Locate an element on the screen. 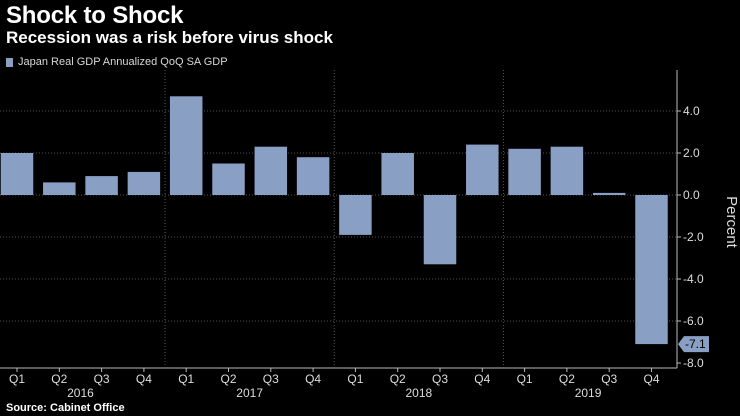 This screenshot has width=740, height=416. chart-legend: Japan Real GDP Annualized QoQ SA GDP is located at coordinates (117, 62).